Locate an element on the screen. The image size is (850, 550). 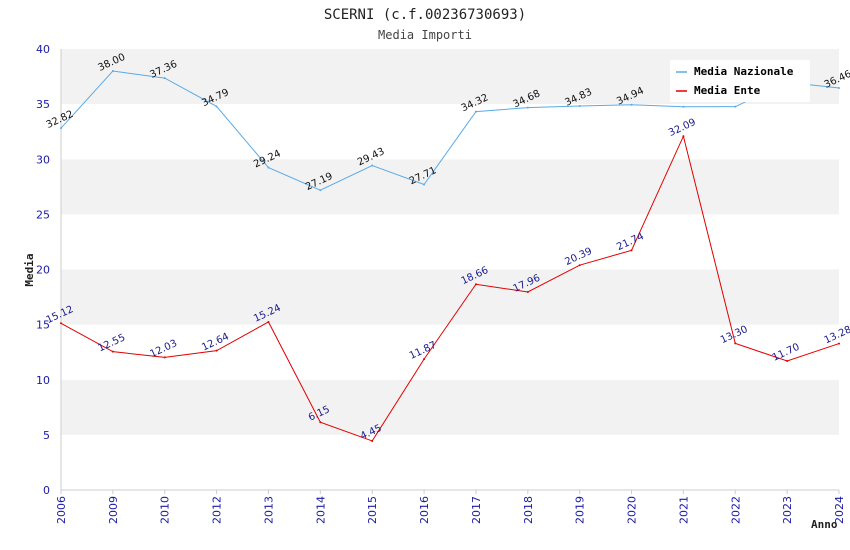
x-tick-label: 2022 is located at coordinates (735, 510).